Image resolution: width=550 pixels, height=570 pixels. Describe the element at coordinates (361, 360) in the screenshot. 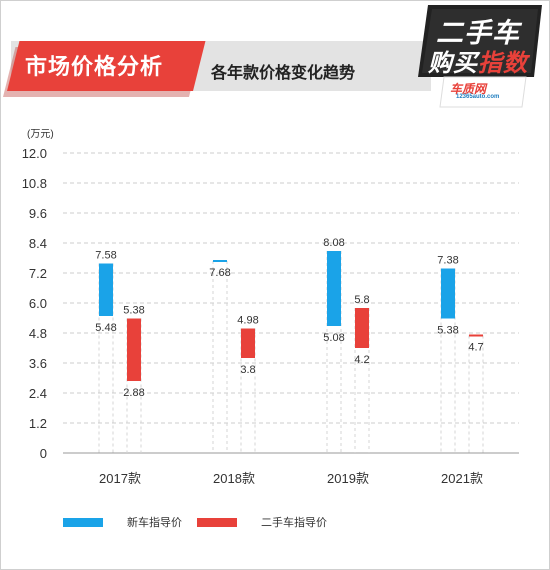

I see `data-label-low: 4.2` at that location.